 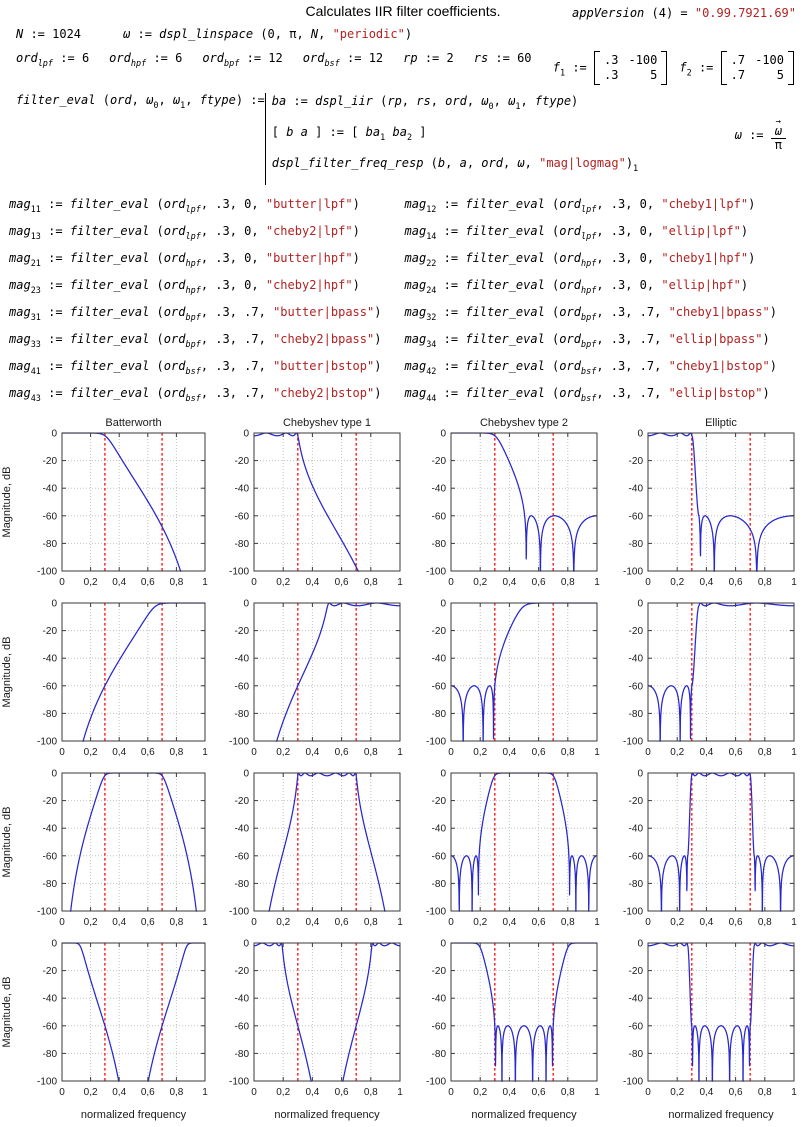 What do you see at coordinates (610, 68) in the screenshot?
I see `f1-matrix-definition: f1 := .3 -100.3 5` at bounding box center [610, 68].